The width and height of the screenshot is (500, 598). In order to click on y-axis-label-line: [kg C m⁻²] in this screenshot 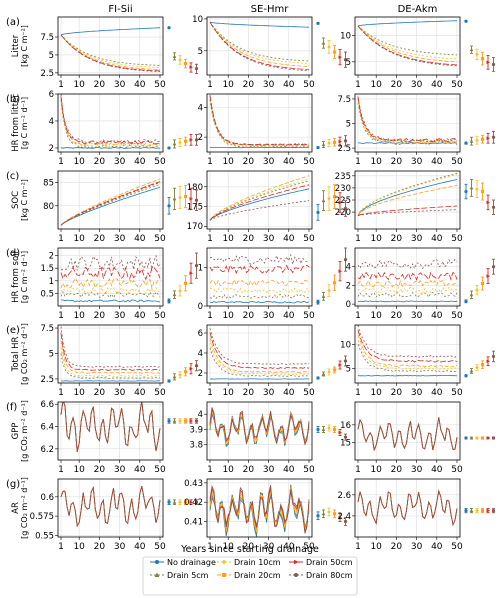, I will do `click(24, 200)`.